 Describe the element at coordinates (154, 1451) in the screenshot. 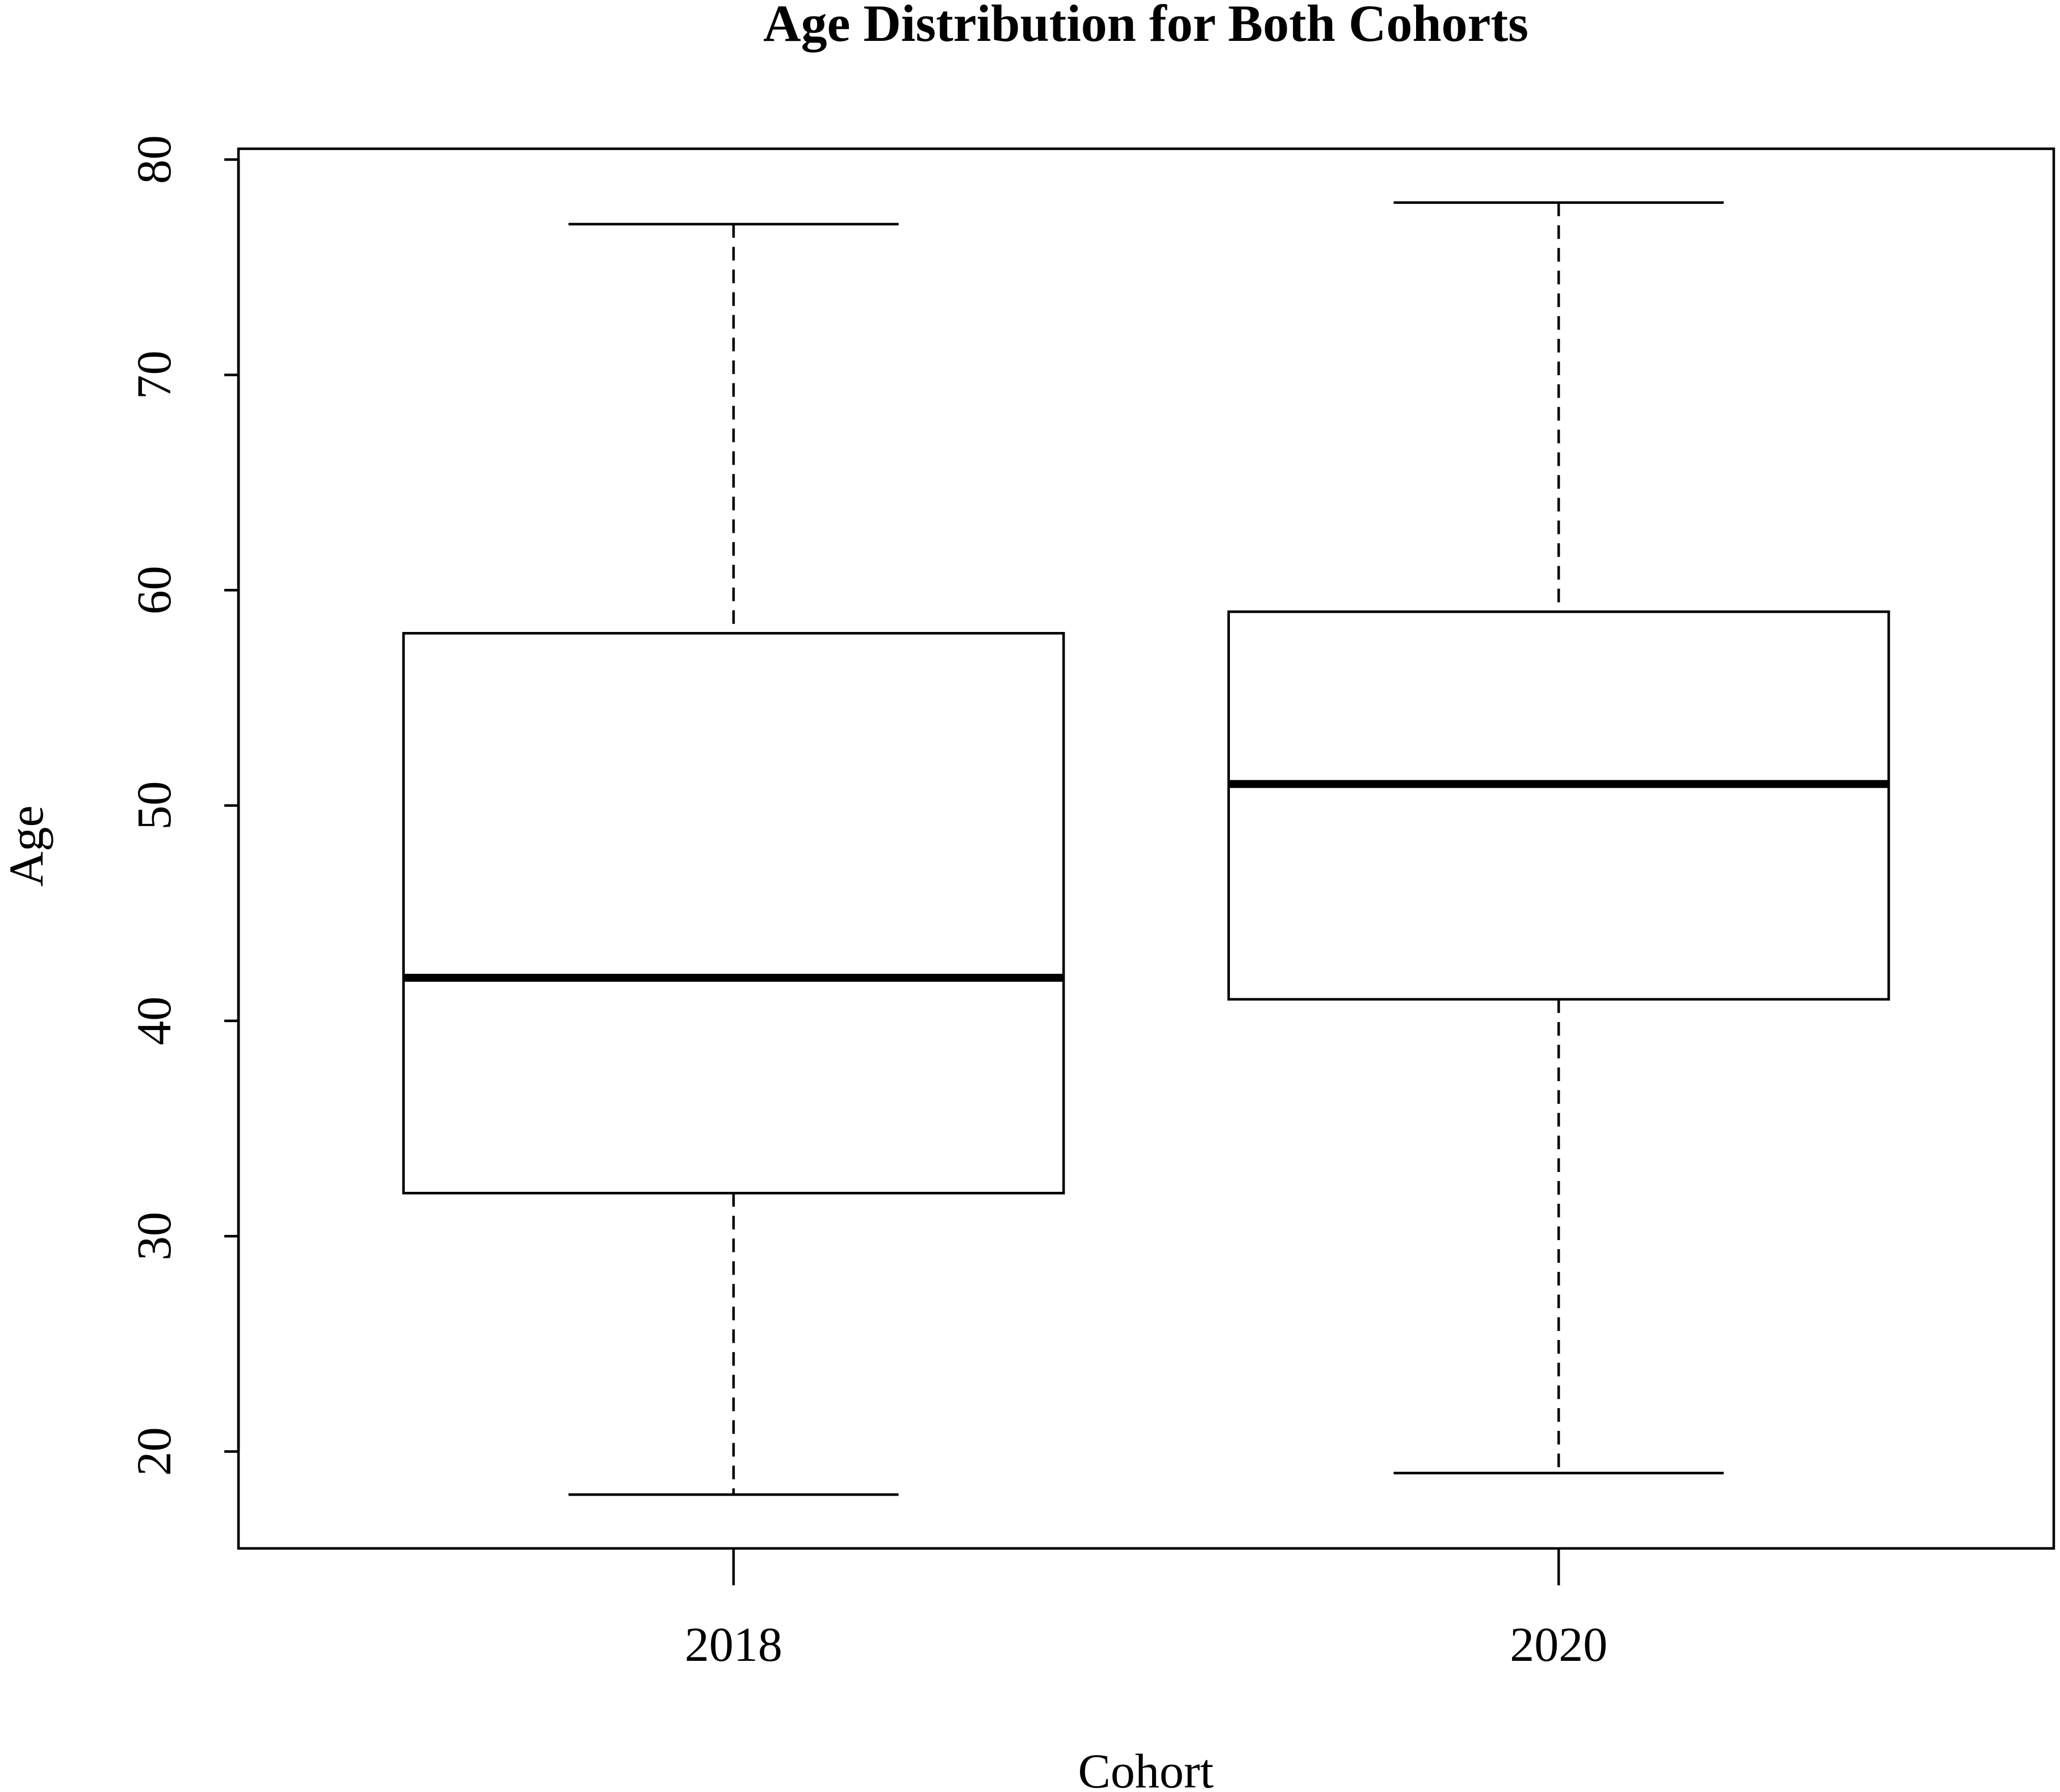

I see `y-tick-label: 20` at that location.